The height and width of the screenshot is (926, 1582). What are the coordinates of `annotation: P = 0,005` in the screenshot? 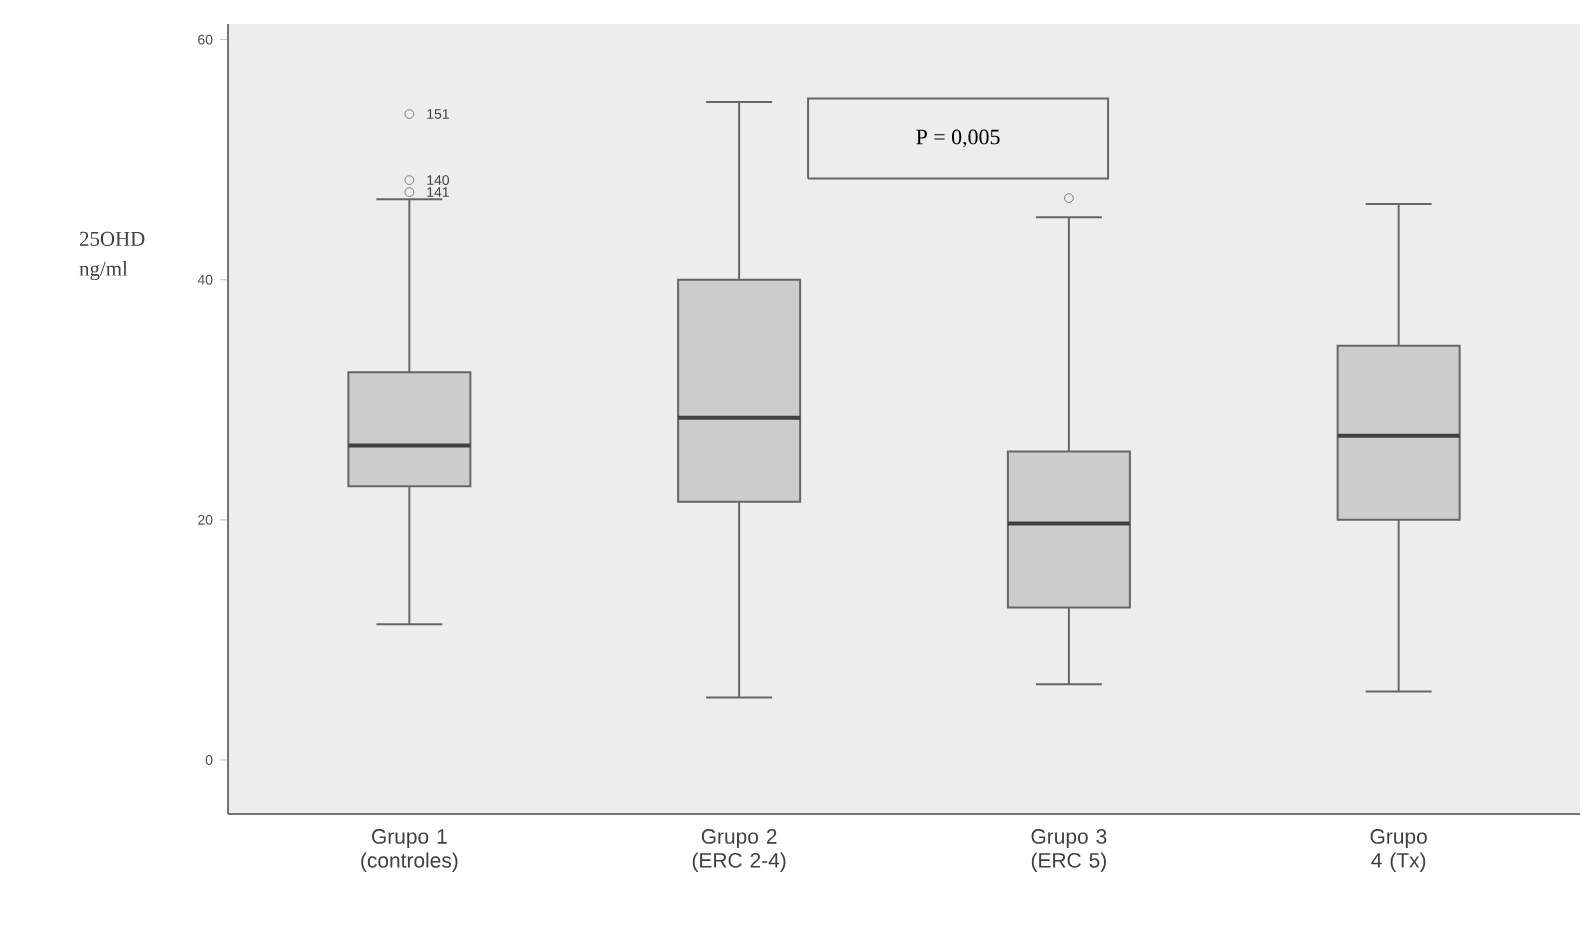 It's located at (958, 138).